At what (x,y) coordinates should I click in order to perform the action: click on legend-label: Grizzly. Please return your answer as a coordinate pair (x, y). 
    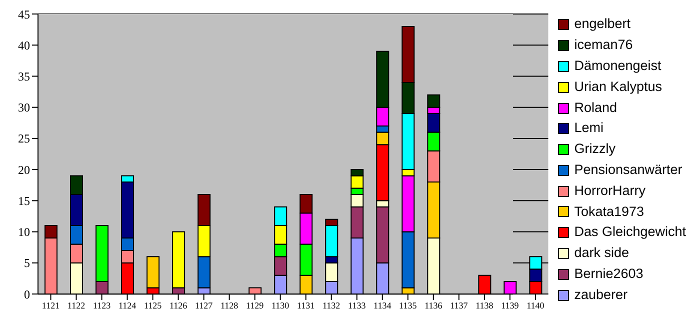
    Looking at the image, I should click on (595, 149).